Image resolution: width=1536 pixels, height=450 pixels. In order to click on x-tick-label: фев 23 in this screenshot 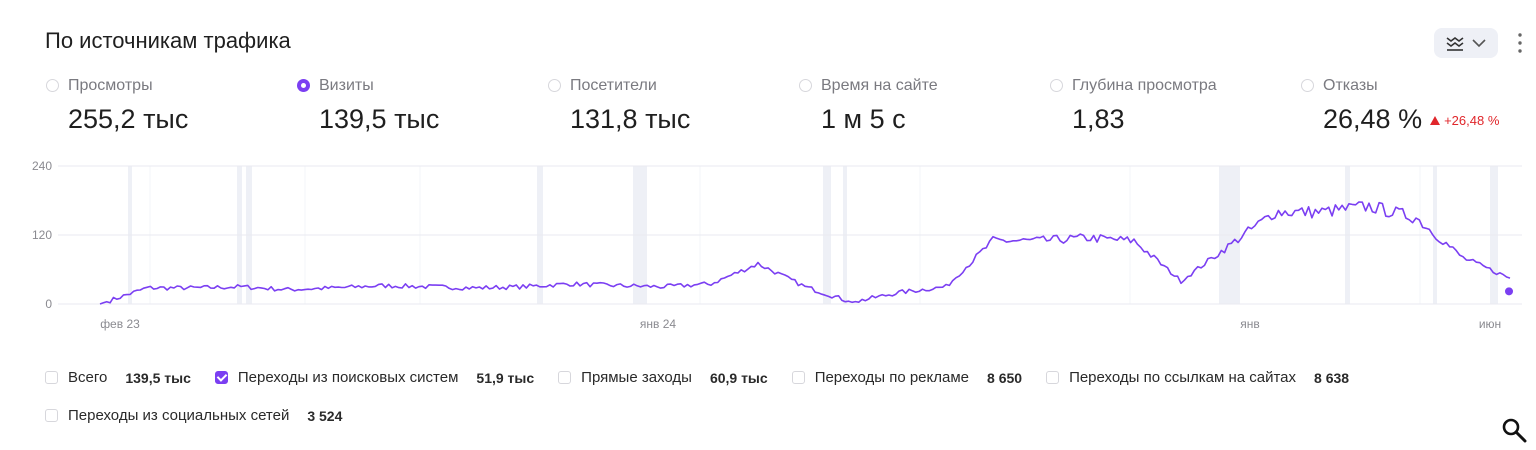, I will do `click(120, 324)`.